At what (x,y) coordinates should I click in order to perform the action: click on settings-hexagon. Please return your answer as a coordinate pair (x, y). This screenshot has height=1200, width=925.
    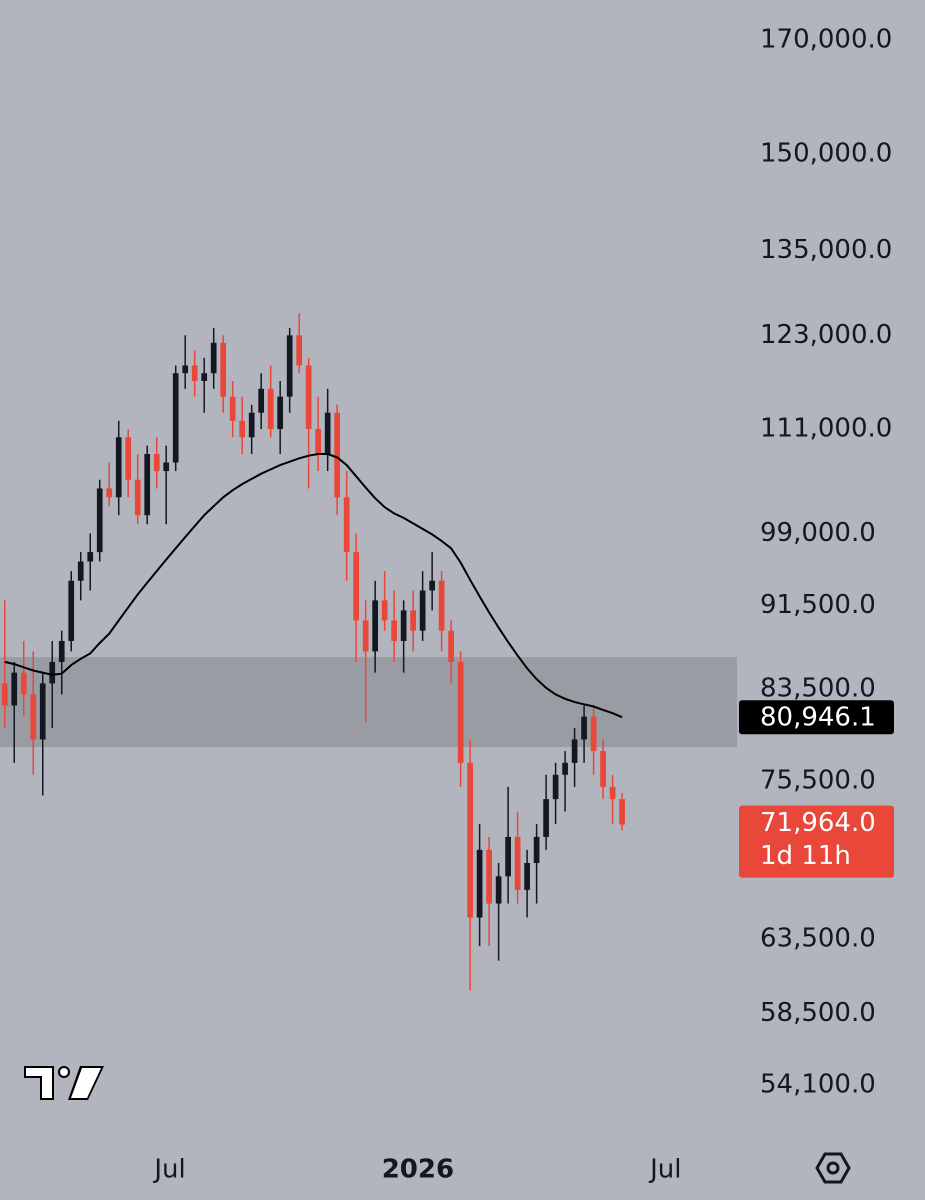
    Looking at the image, I should click on (833, 1168).